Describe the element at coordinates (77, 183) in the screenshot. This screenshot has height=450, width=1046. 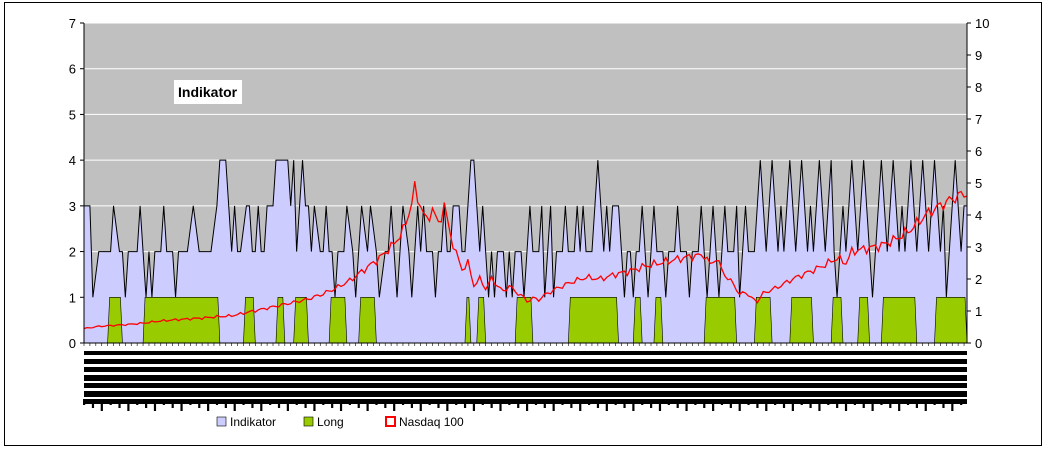
I see `y-axis-left: 0 1 2 3 4 5 6 7` at that location.